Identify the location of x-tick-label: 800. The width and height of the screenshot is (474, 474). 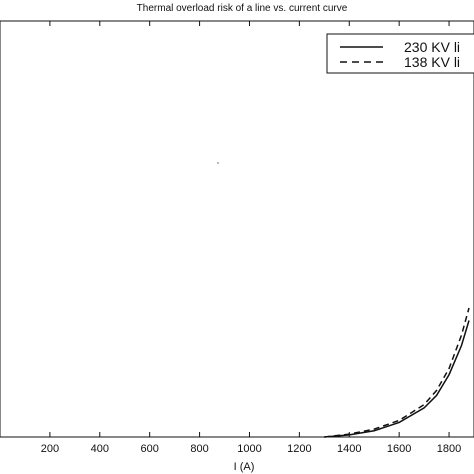
(199, 449).